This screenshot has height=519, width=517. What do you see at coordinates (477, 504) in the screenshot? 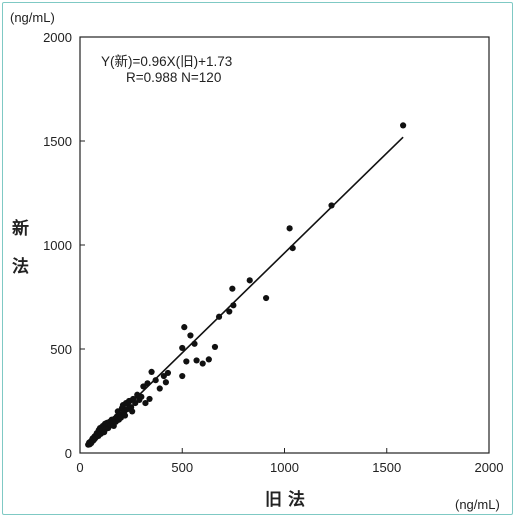
I see `x-unit-label: (ng/mL)` at bounding box center [477, 504].